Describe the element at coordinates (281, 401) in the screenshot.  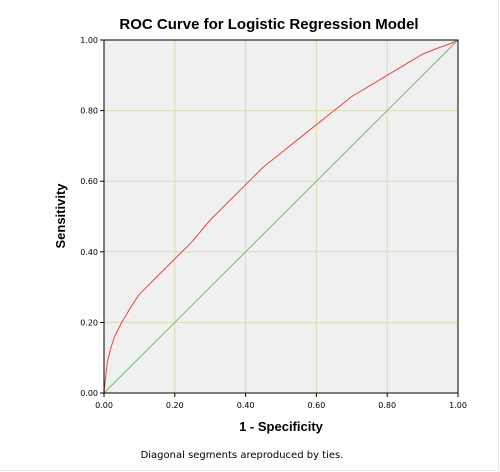
I see `x-axis-ticks: 0.00 0.20 0.40 0.60 0.80 1.00` at that location.